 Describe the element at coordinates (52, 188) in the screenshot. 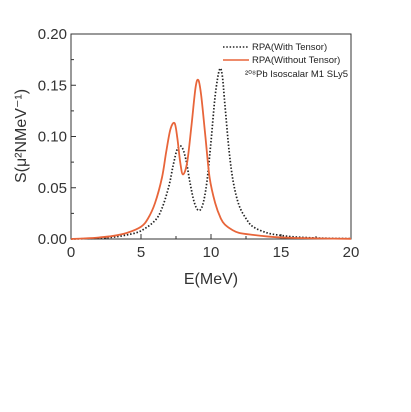

I see `y-tick-label: 0.05` at that location.